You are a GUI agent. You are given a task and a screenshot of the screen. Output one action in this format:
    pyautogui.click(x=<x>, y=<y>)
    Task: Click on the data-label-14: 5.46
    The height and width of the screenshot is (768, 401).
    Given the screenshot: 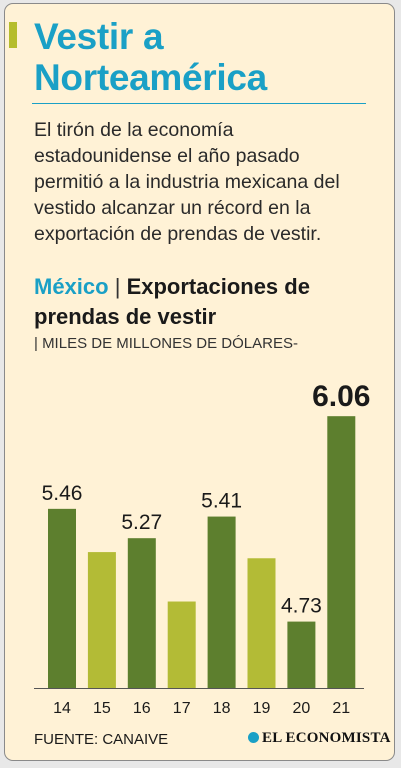 What is the action you would take?
    pyautogui.click(x=62, y=493)
    